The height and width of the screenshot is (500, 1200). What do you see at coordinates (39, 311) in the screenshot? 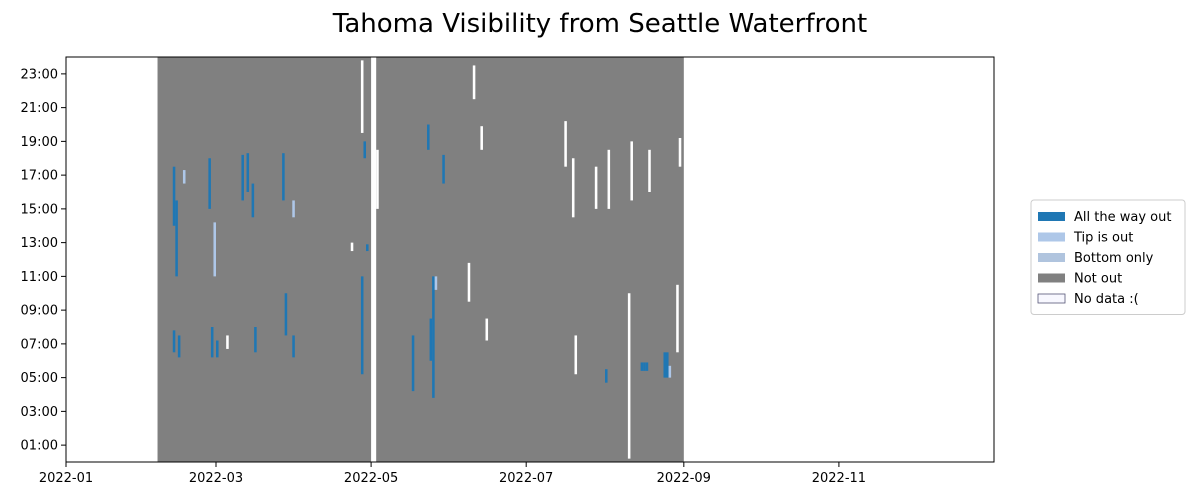
I see `y-tick-label: 09:00` at bounding box center [39, 311].